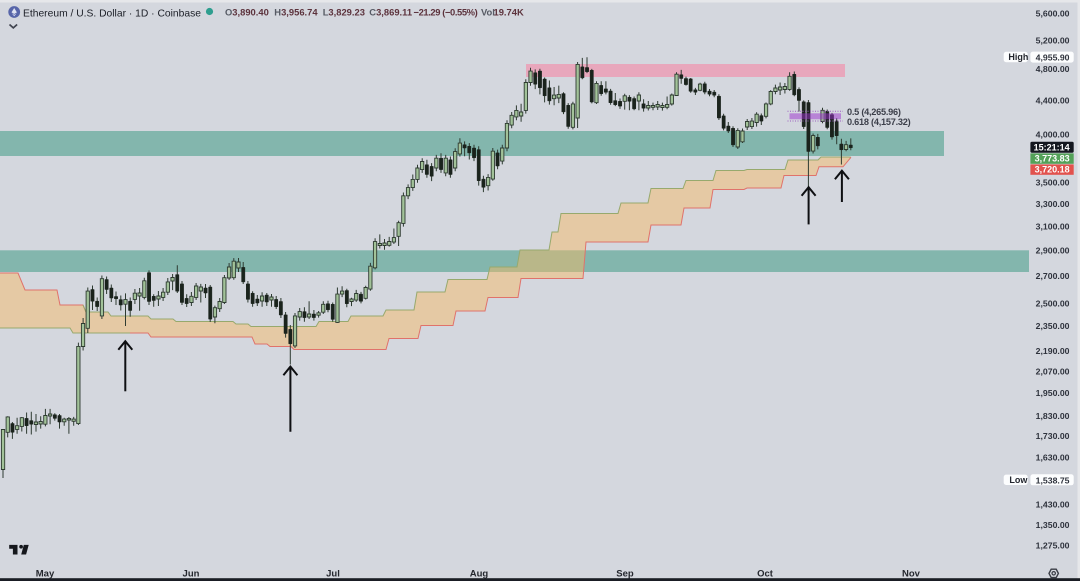 This screenshot has height=581, width=1080. I want to click on svg-text: H3,956.74, so click(296, 12).